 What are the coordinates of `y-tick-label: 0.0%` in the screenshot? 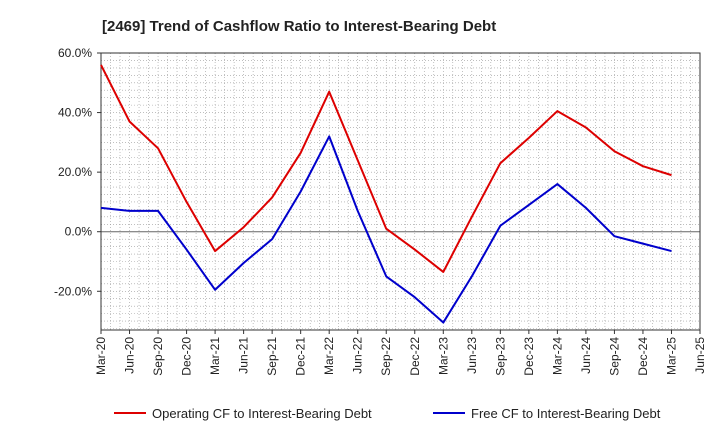 It's located at (79, 232).